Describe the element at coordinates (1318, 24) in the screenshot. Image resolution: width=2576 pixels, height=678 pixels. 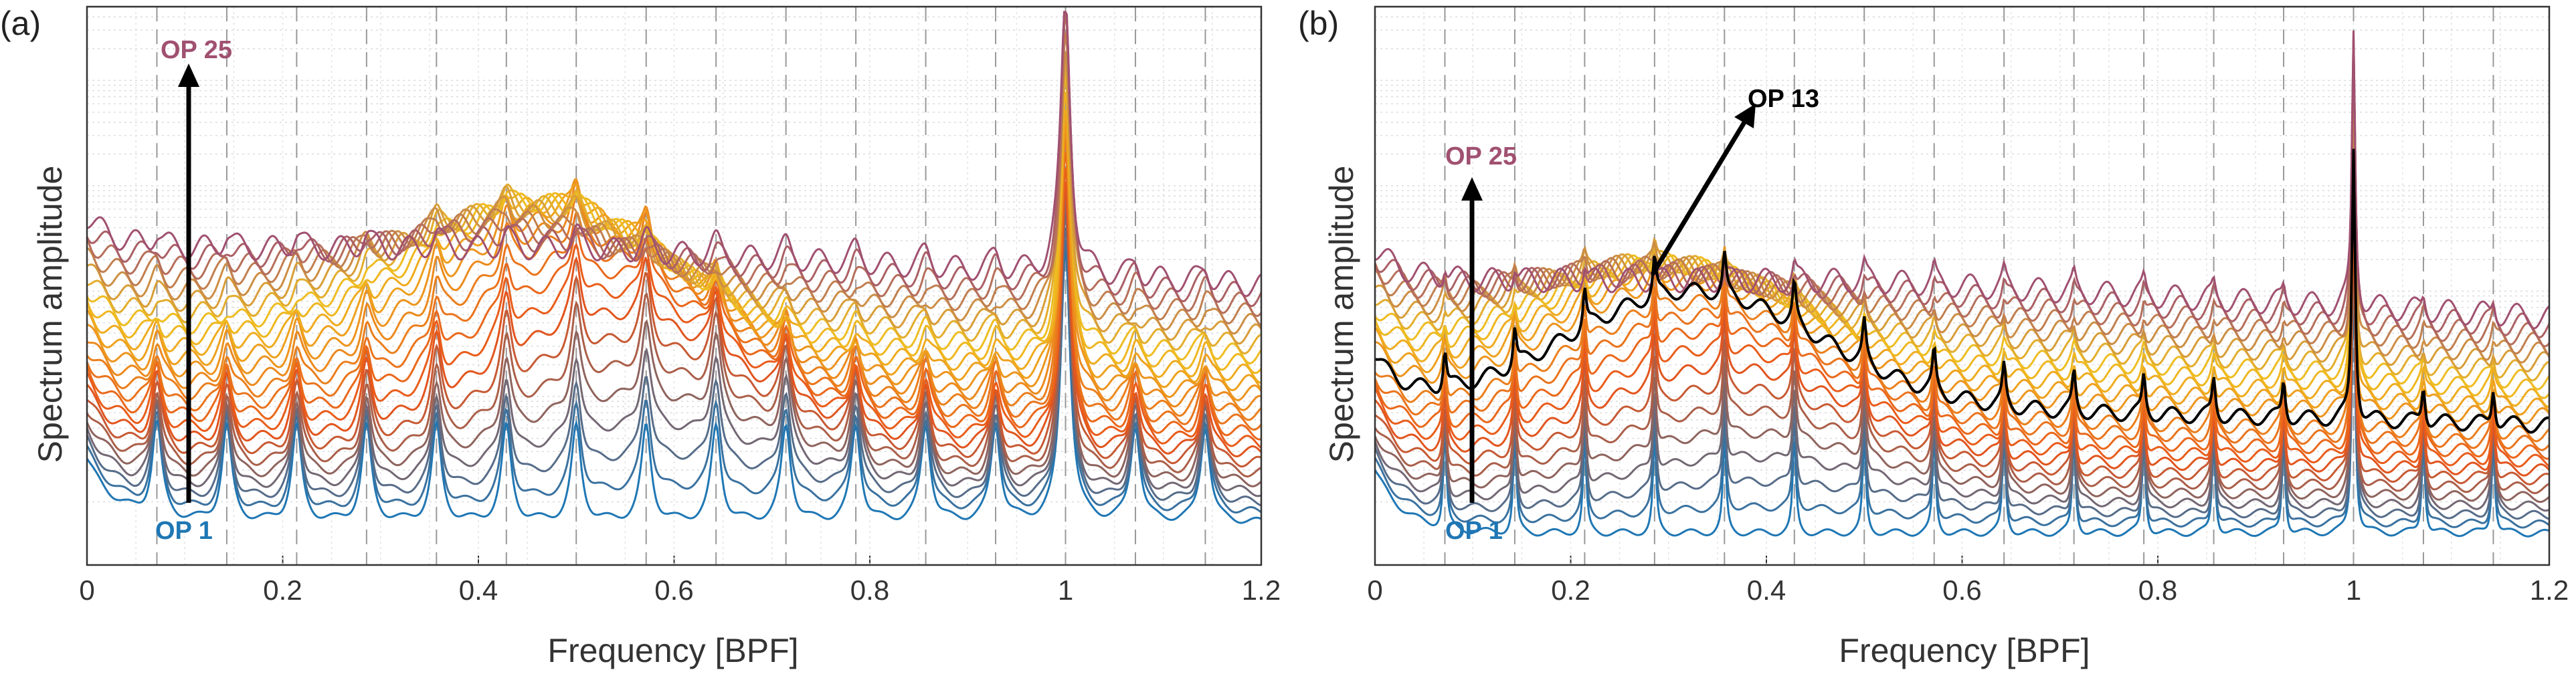
I see `panel-label: (b)` at that location.